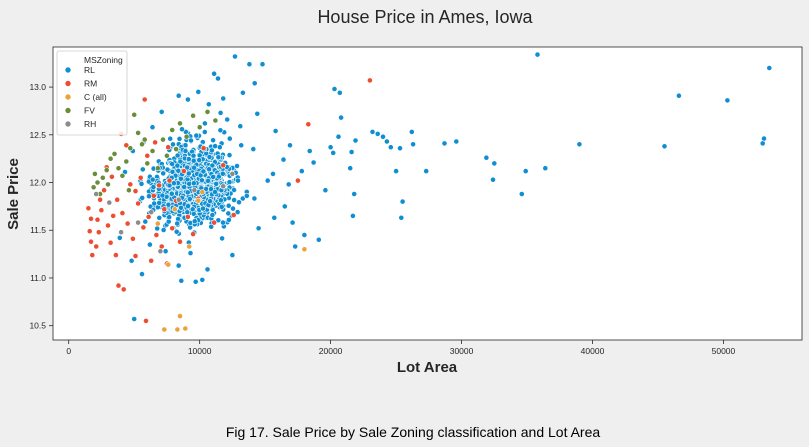  What do you see at coordinates (724, 351) in the screenshot?
I see `x-tick-label: 50000` at bounding box center [724, 351].